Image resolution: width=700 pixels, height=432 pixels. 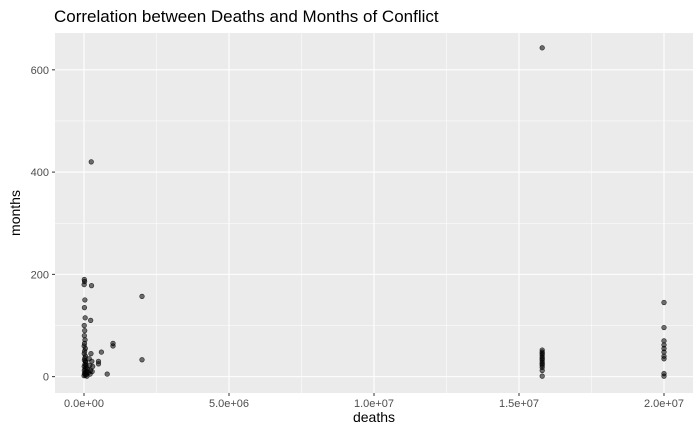 What do you see at coordinates (229, 404) in the screenshot?
I see `x-tick-label: 5.0e+06` at bounding box center [229, 404].